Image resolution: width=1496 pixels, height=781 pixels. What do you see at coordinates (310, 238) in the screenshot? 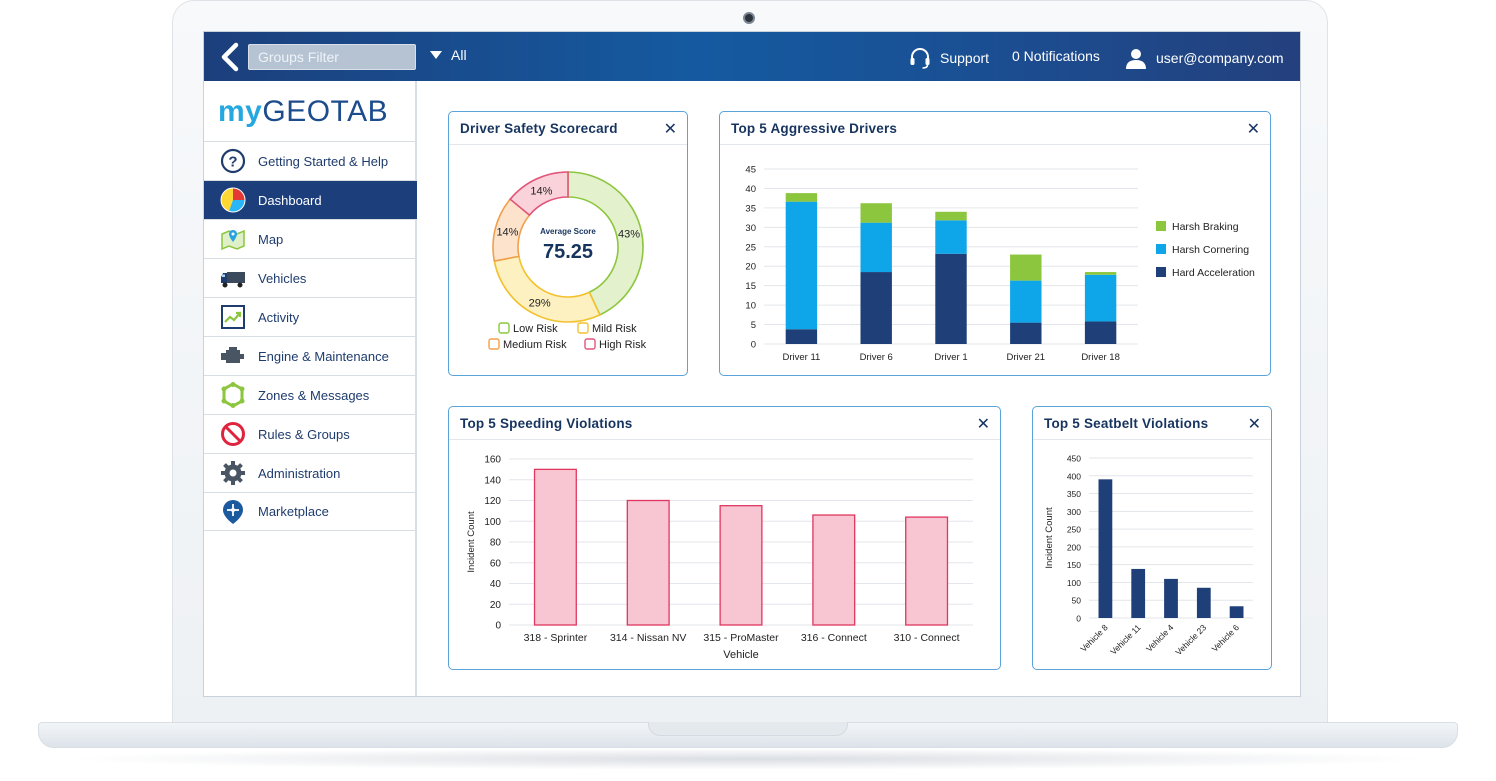
I see `sidebar-item-map: Map` at bounding box center [310, 238].